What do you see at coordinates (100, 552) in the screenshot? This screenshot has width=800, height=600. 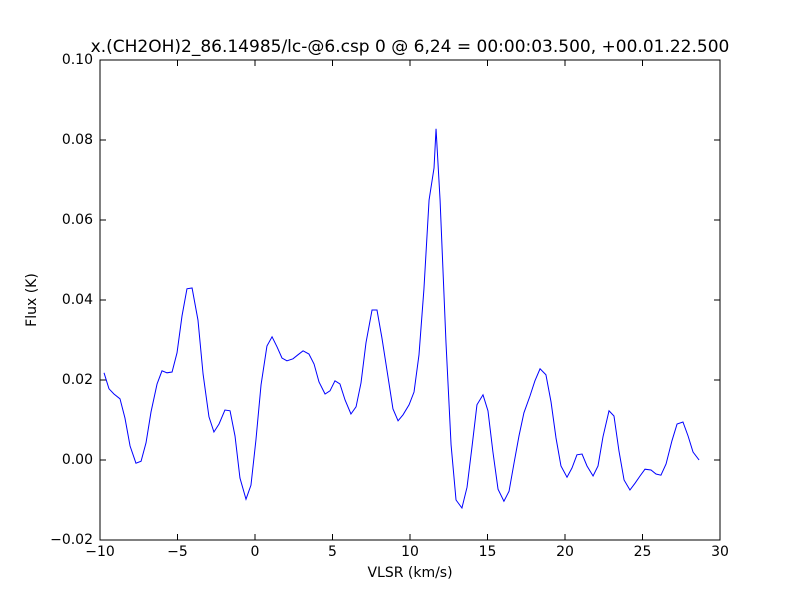 I see `x-tick-label: −10` at bounding box center [100, 552].